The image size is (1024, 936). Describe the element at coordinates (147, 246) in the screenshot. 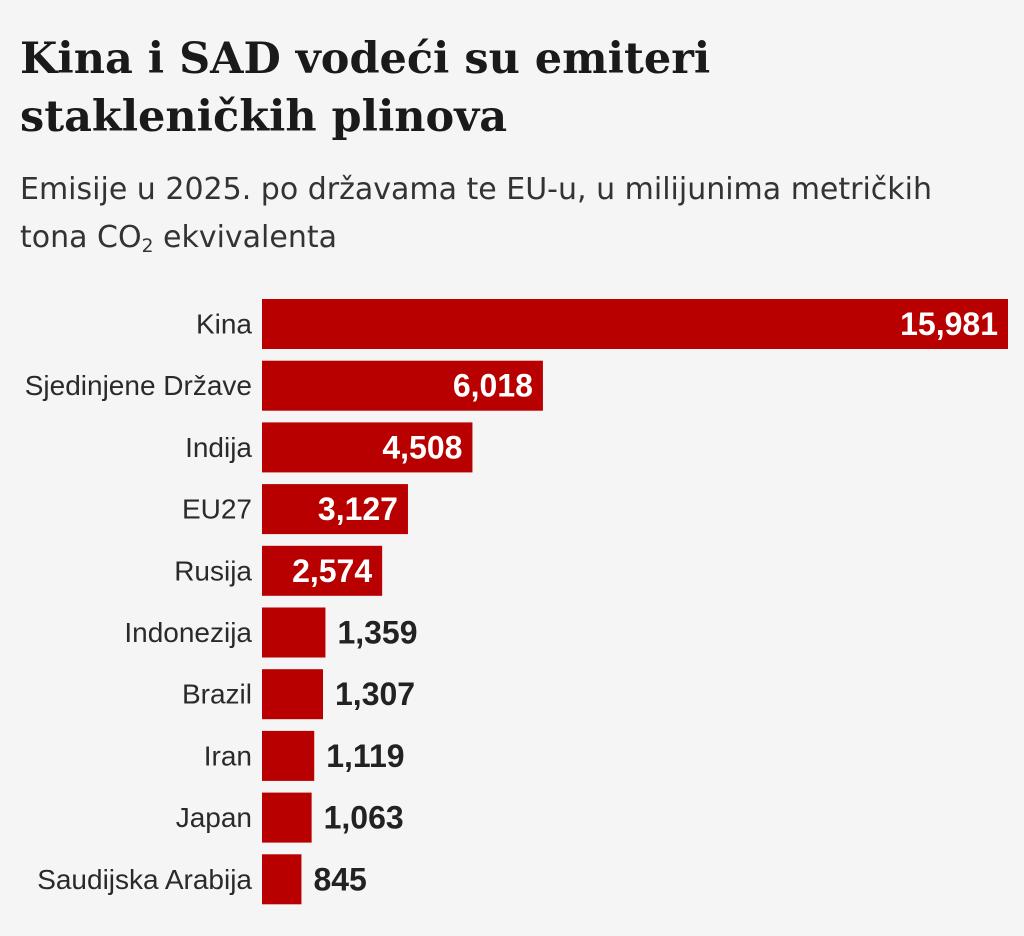

I see `subtitle-subscript: 2` at that location.